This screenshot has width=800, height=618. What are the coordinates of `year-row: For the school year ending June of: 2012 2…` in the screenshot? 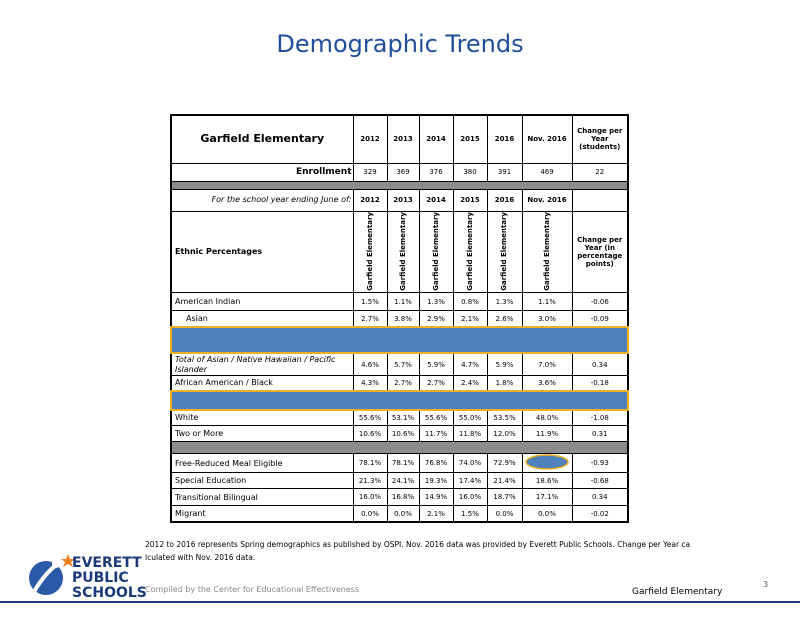 It's located at (399, 200).